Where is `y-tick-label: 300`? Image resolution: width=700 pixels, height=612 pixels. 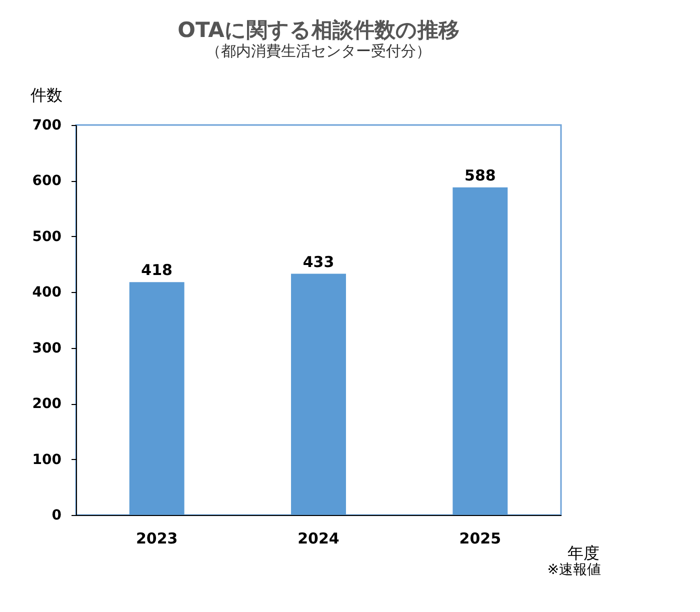
y-tick-label: 300 is located at coordinates (47, 348).